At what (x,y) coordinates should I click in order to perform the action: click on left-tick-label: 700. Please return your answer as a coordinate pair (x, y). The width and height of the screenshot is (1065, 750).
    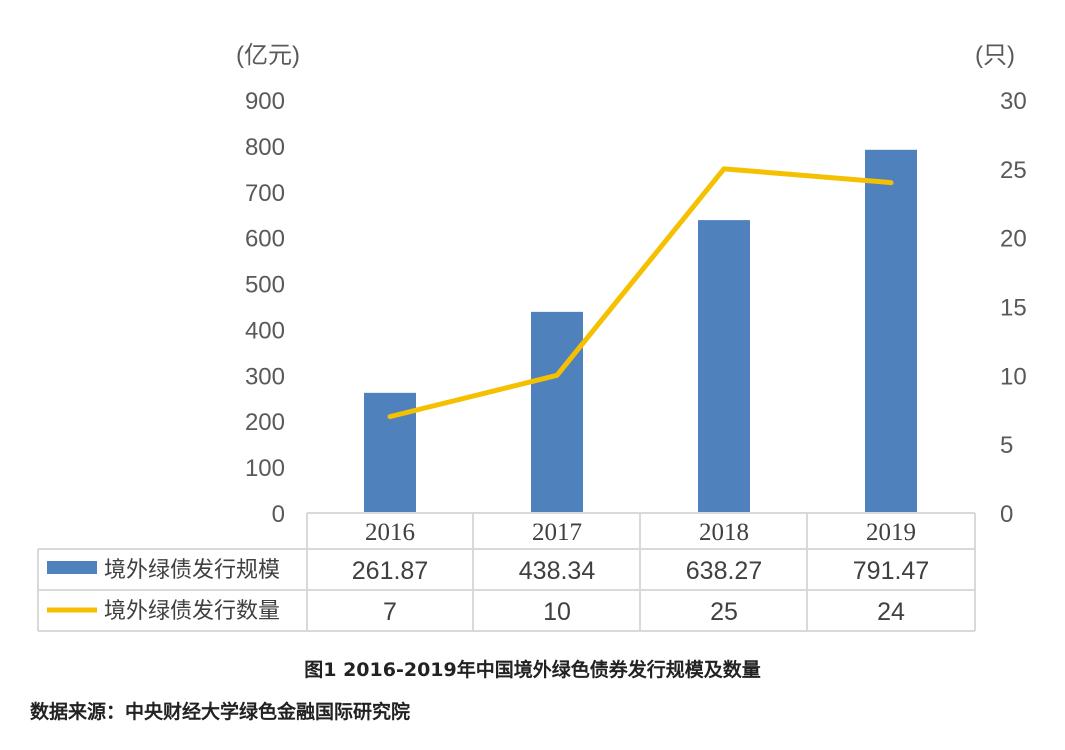
    Looking at the image, I should click on (265, 193).